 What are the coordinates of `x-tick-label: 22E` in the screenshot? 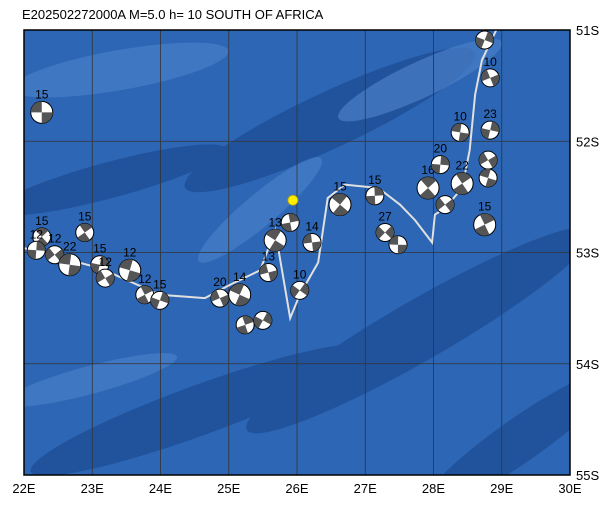 It's located at (23, 488).